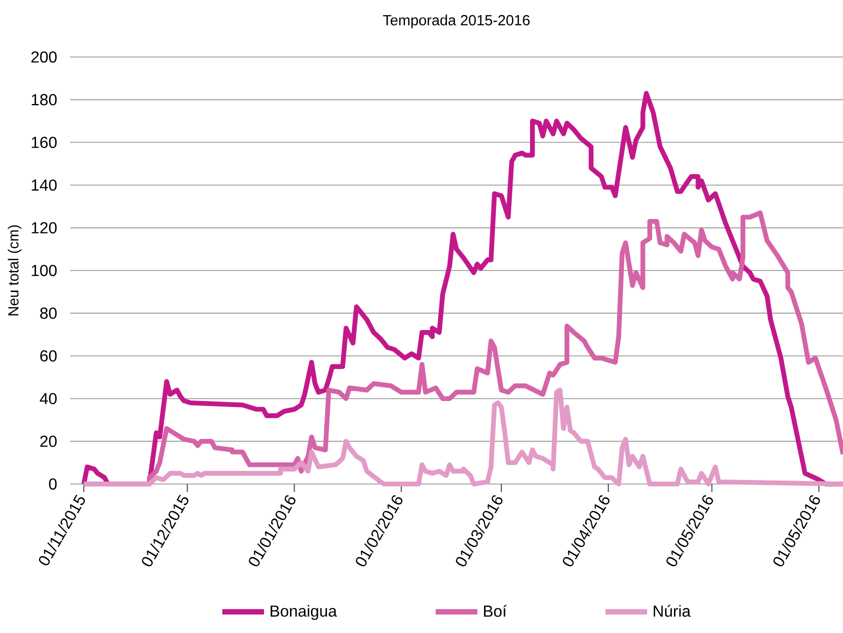 This screenshot has width=843, height=633. Describe the element at coordinates (53, 484) in the screenshot. I see `y-tick-label: 0` at that location.